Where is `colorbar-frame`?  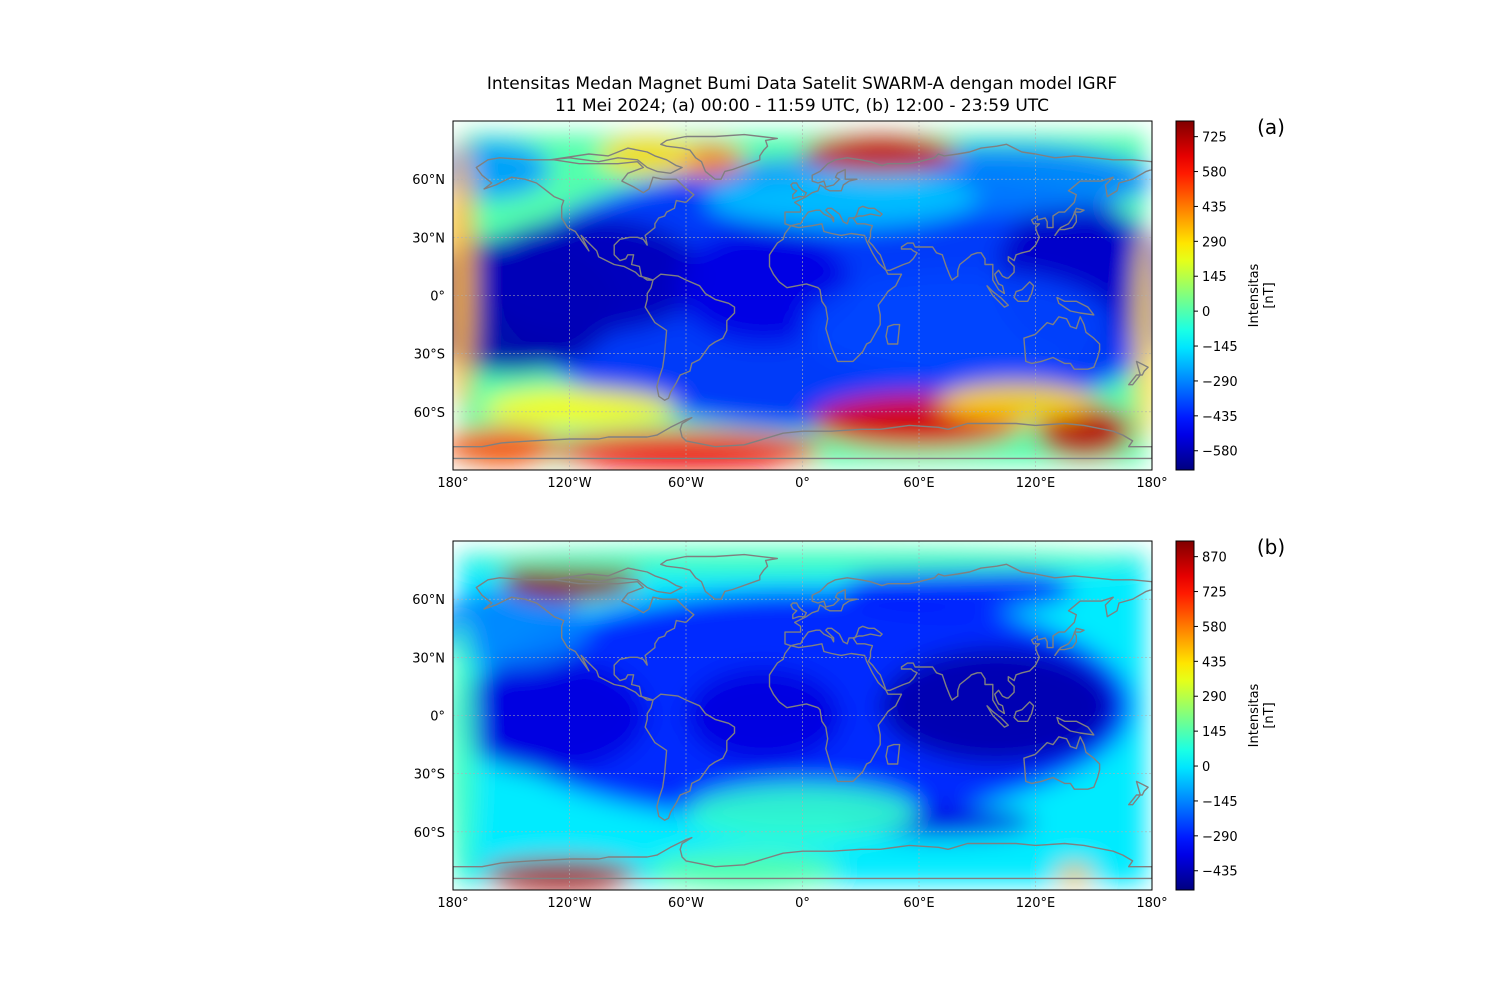
colorbar-frame is located at coordinates (1185, 715).